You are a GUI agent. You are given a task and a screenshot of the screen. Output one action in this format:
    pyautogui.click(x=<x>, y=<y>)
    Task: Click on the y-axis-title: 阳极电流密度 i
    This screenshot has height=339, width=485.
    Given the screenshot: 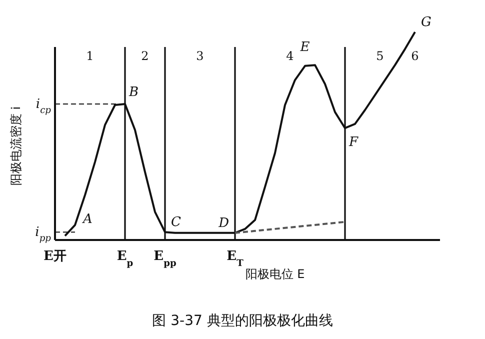 What is the action you would take?
    pyautogui.click(x=16, y=146)
    